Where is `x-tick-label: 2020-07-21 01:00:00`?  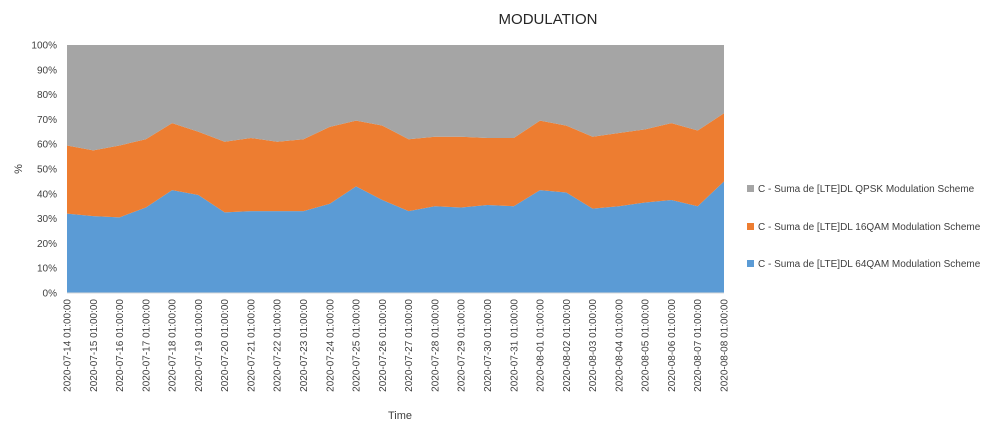
x-tick-label: 2020-07-21 01:00:00 is located at coordinates (251, 345).